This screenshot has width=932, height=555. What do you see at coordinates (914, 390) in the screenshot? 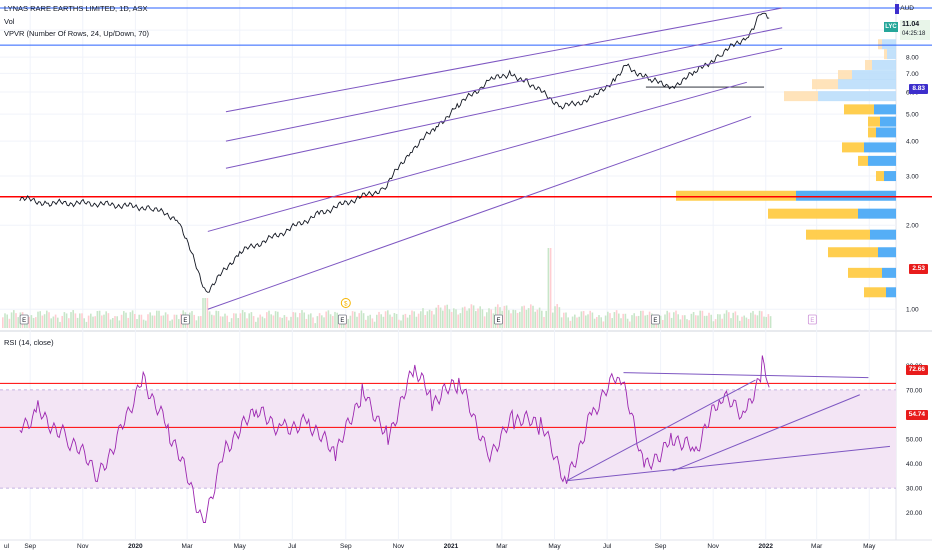
I see `rsi-tick-label: 70.00` at bounding box center [914, 390].